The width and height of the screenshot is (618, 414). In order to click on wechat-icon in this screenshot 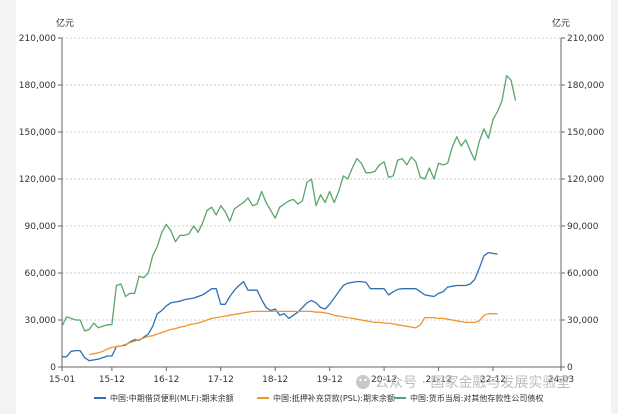, I will do `click(363, 382)`.